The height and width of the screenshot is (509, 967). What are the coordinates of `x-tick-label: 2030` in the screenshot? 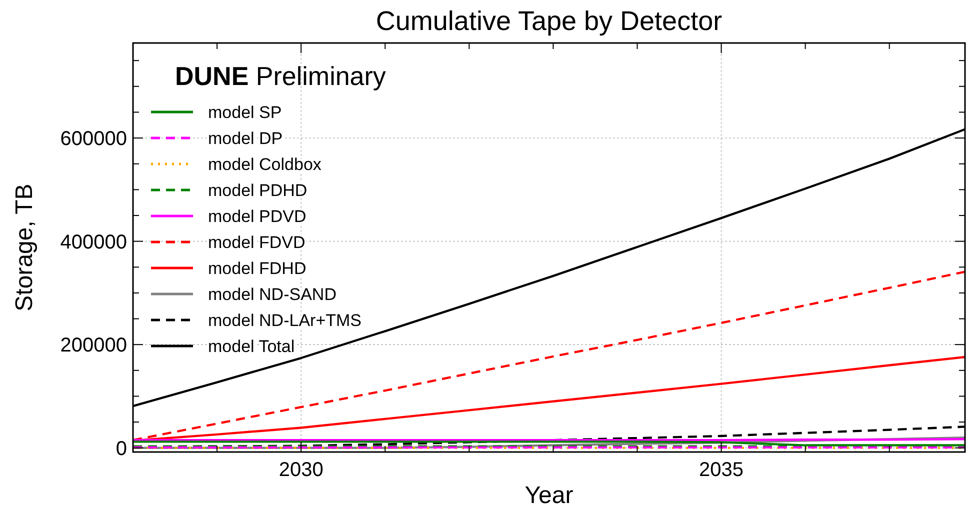 It's located at (301, 470).